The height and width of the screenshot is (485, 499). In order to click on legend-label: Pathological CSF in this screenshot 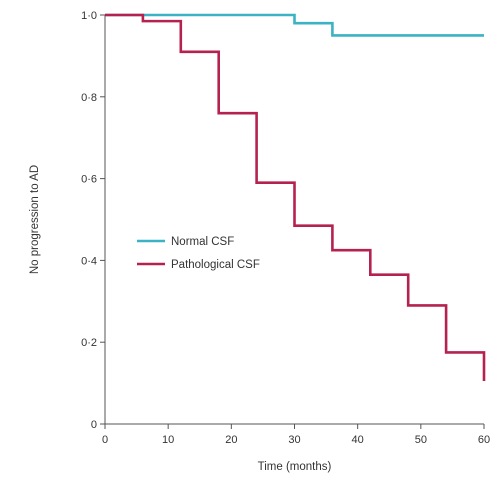, I will do `click(215, 265)`.